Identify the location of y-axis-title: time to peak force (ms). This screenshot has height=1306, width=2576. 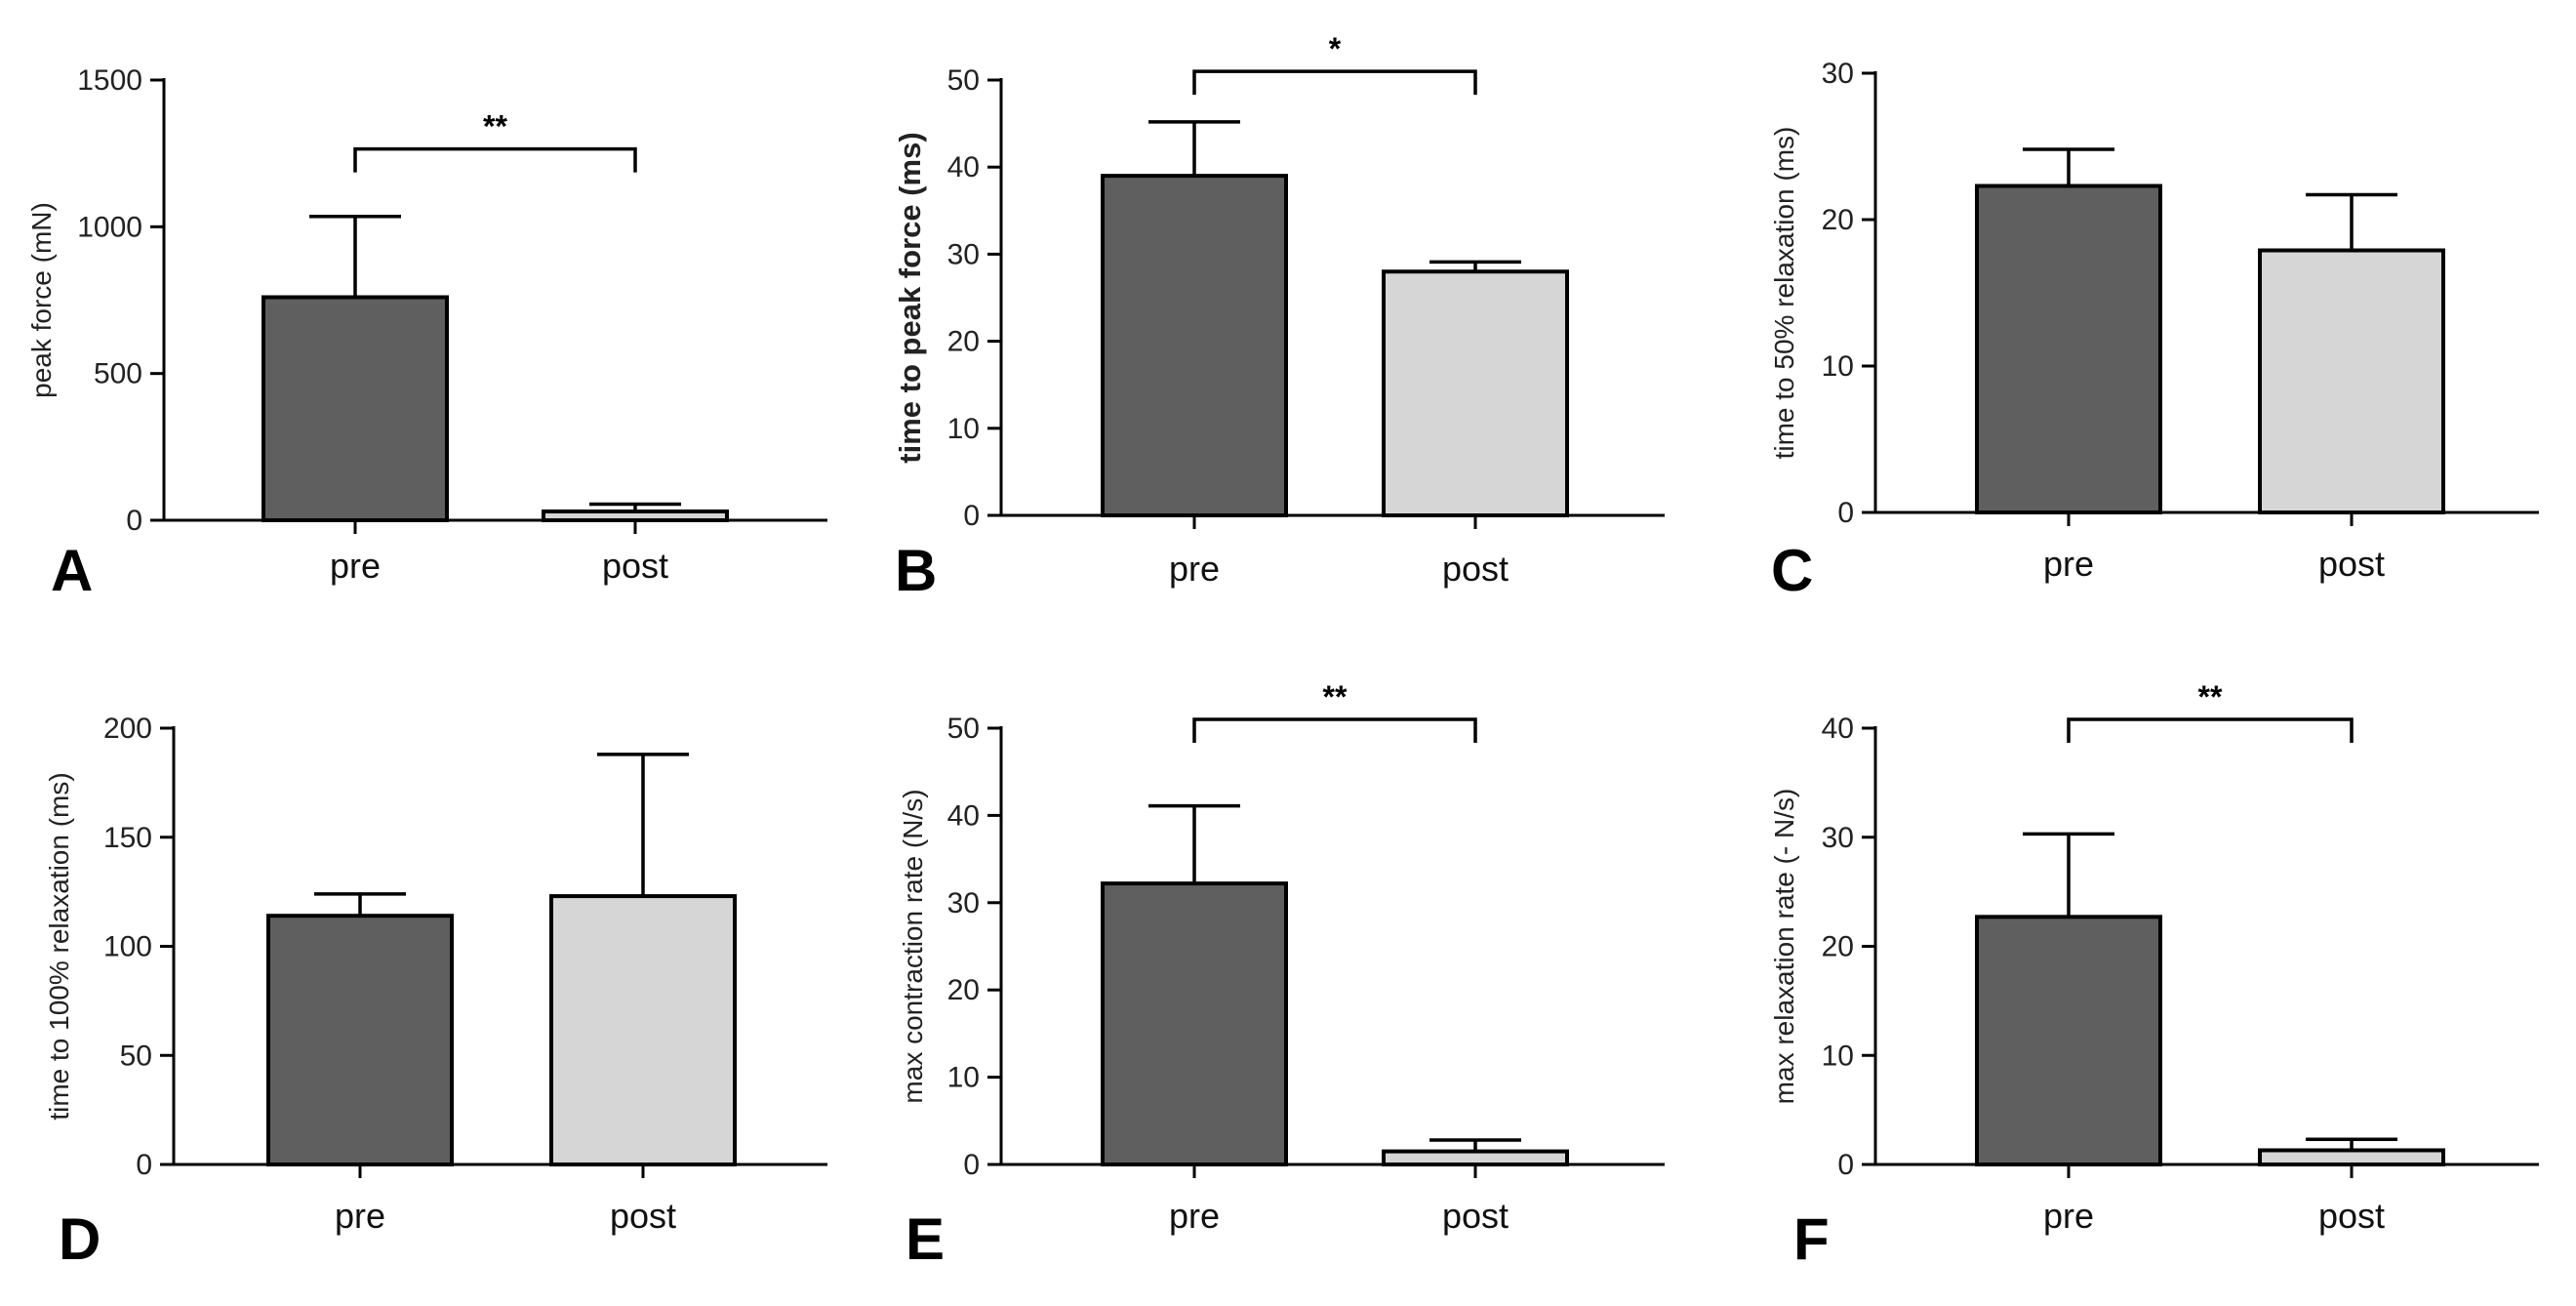
(910, 297).